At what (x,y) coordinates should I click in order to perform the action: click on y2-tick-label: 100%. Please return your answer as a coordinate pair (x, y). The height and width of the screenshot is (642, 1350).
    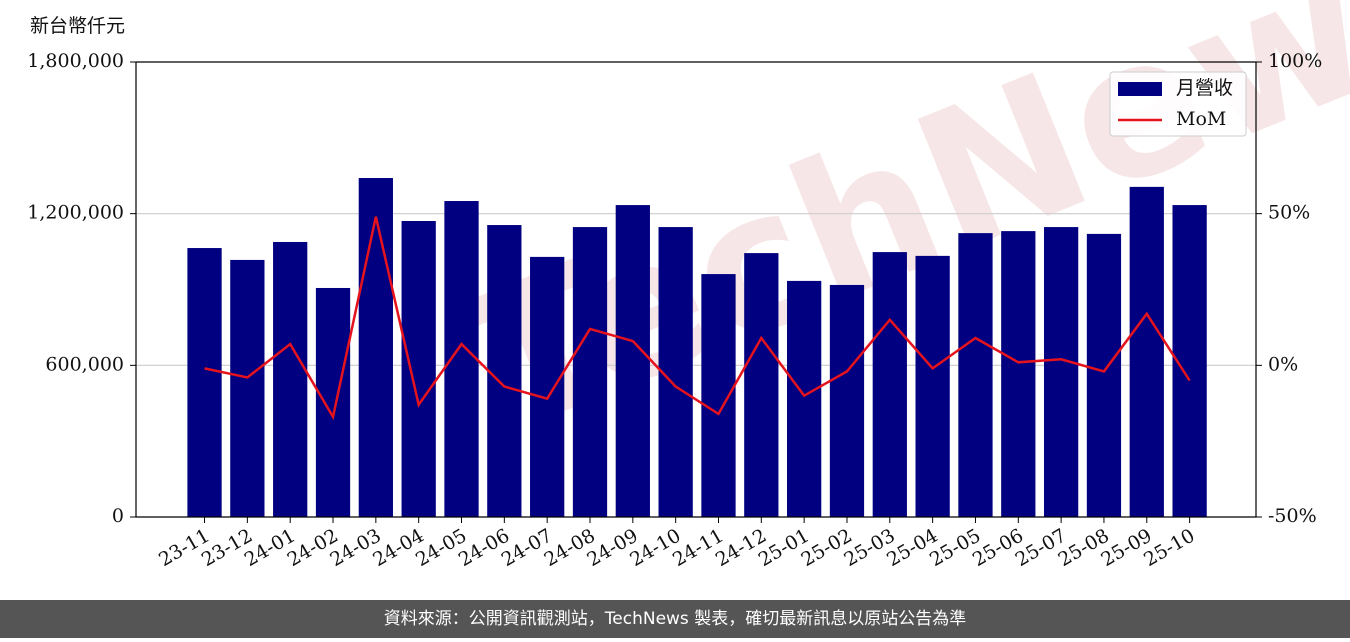
    Looking at the image, I should click on (1295, 61).